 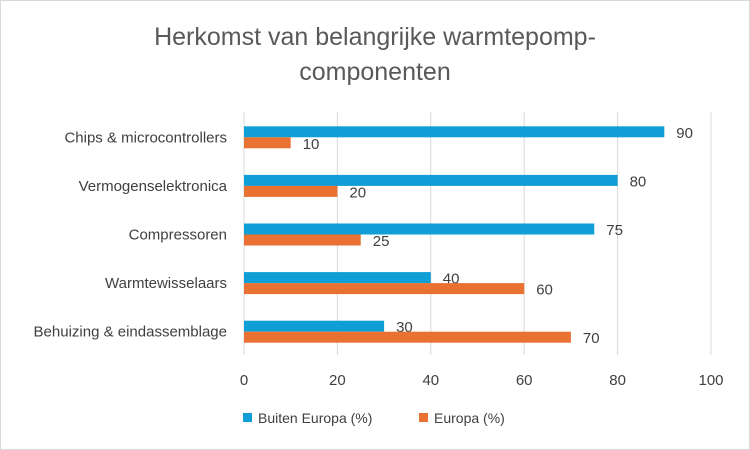 What do you see at coordinates (544, 290) in the screenshot?
I see `data-label: 60` at bounding box center [544, 290].